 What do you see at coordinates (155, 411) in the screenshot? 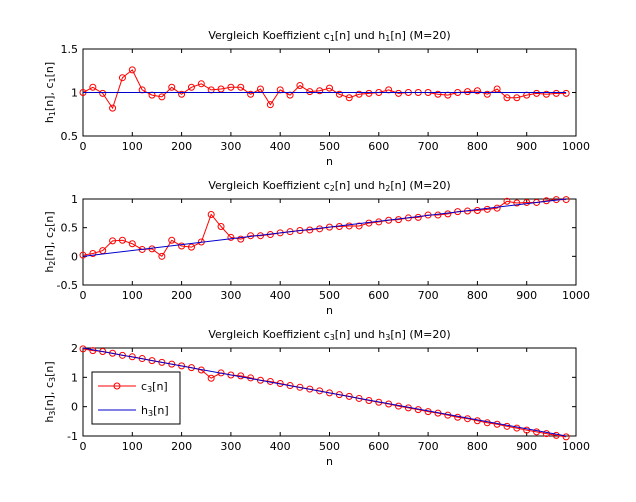
I see `legend-label-h3: h3[n]` at bounding box center [155, 411].